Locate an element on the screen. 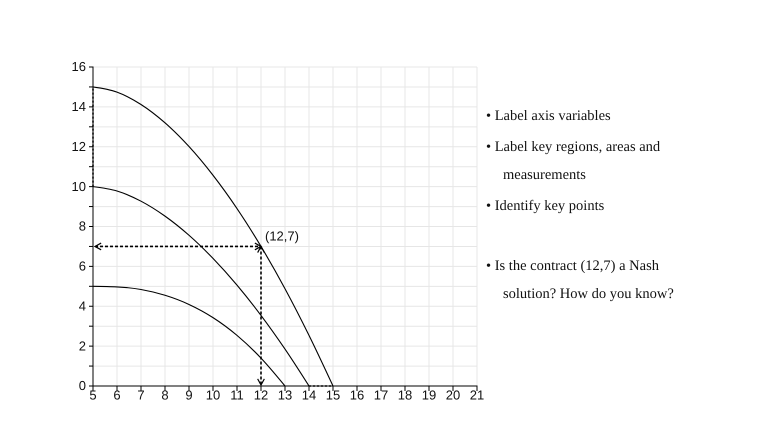 The image size is (772, 438). x-tick-label: 12 is located at coordinates (261, 395).